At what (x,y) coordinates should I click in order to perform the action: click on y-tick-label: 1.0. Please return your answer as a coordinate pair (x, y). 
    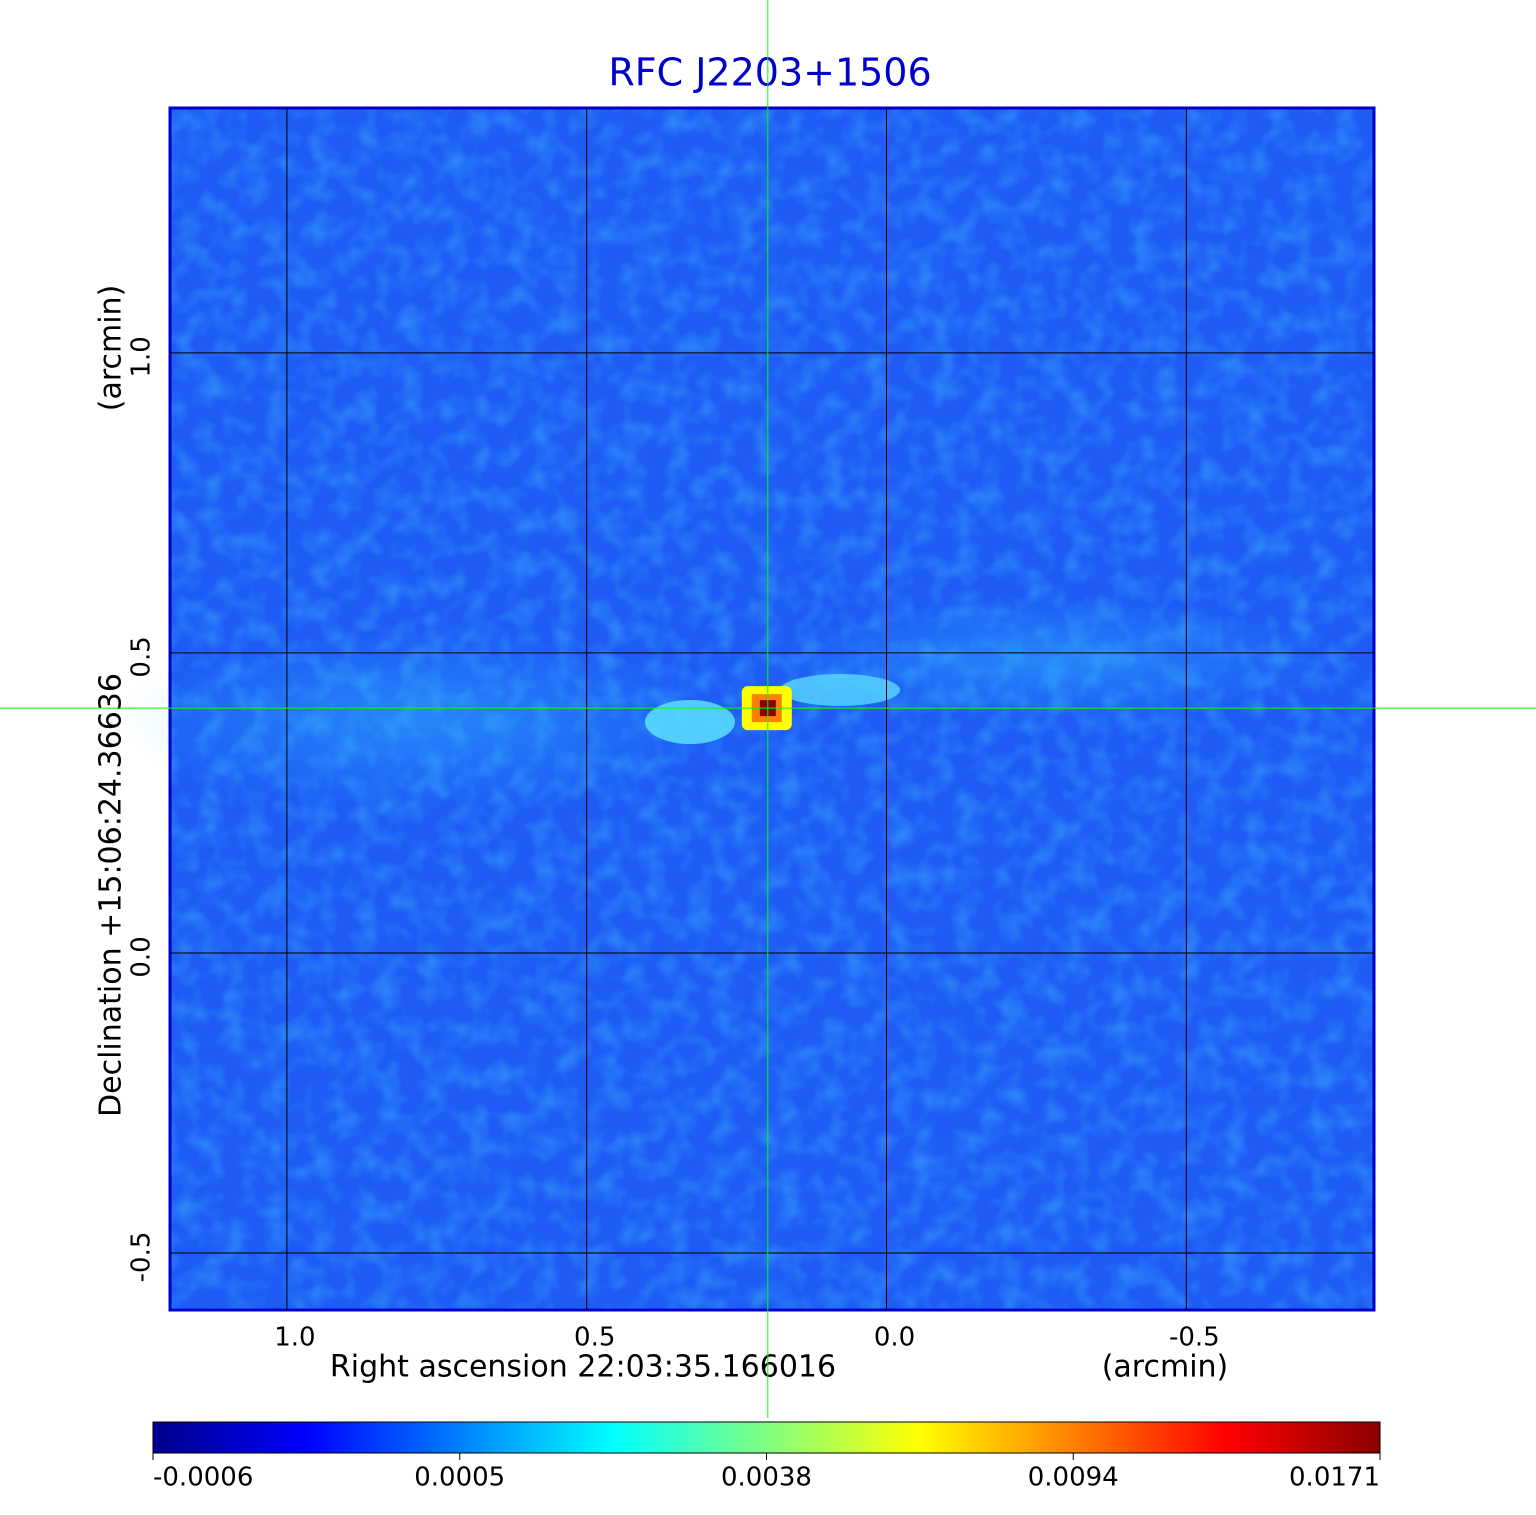
    Looking at the image, I should click on (142, 356).